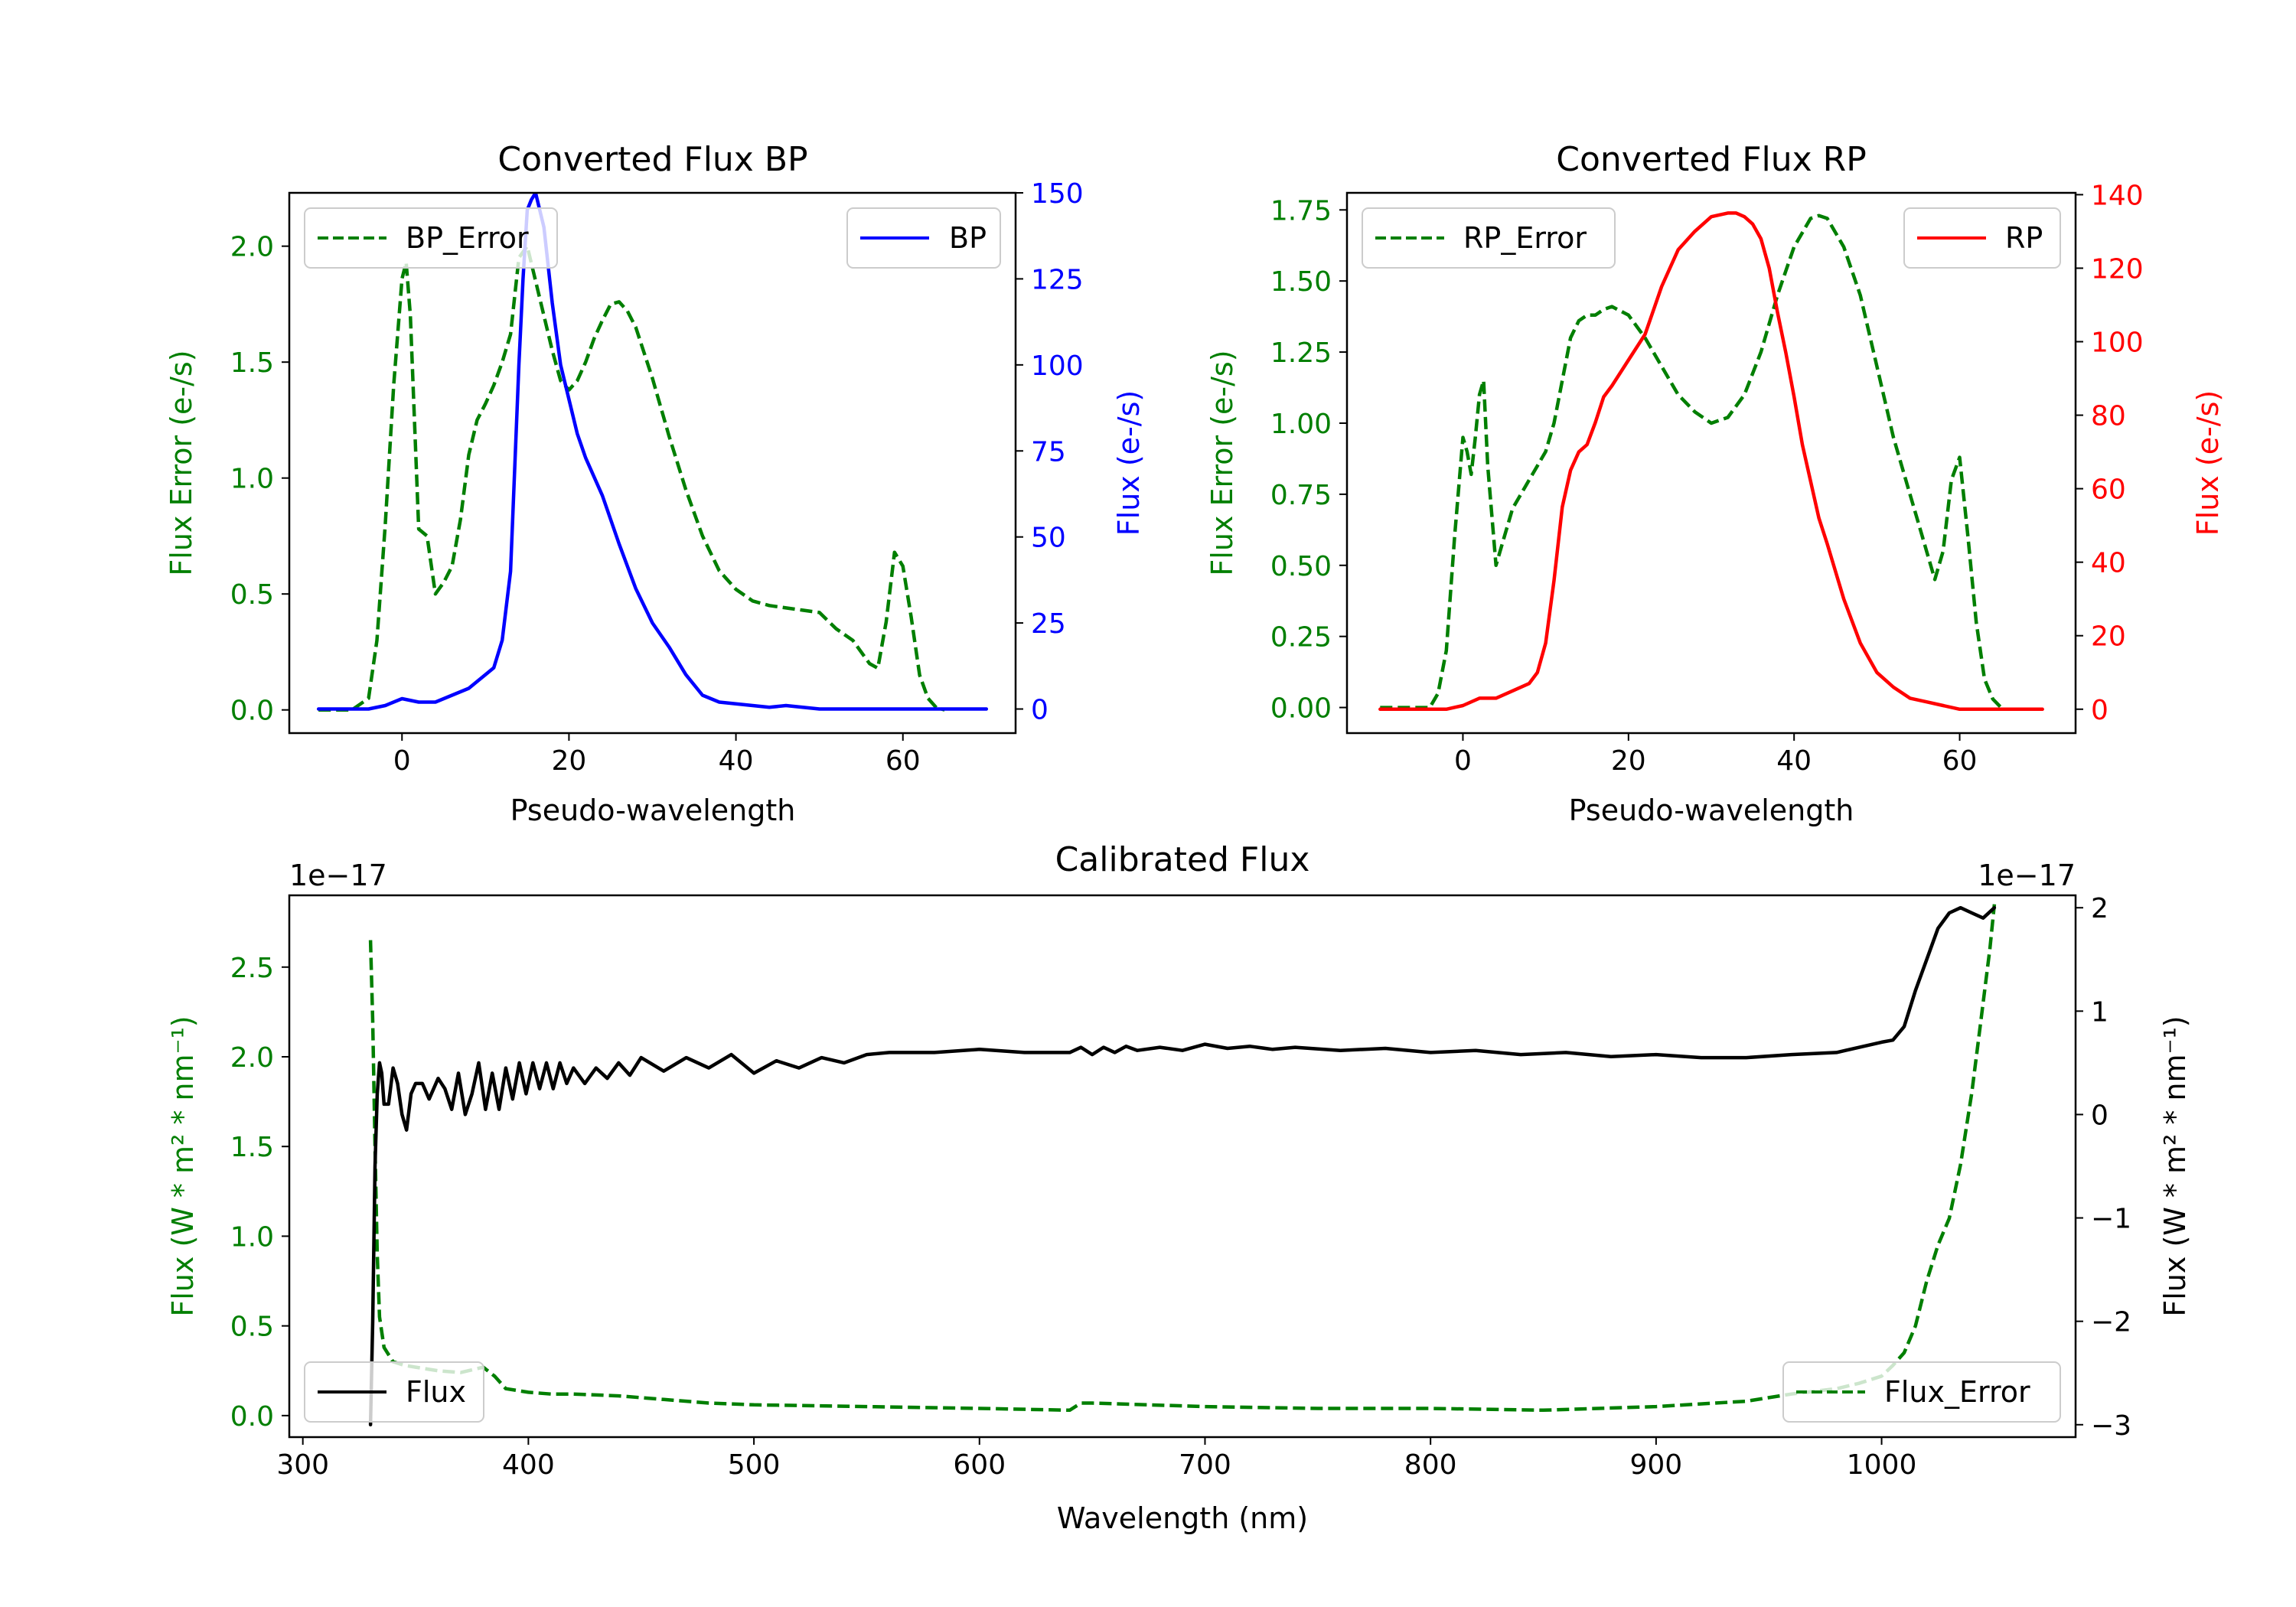 The width and height of the screenshot is (2296, 1607). I want to click on bp-right-y-tick-label: 75, so click(1048, 452).